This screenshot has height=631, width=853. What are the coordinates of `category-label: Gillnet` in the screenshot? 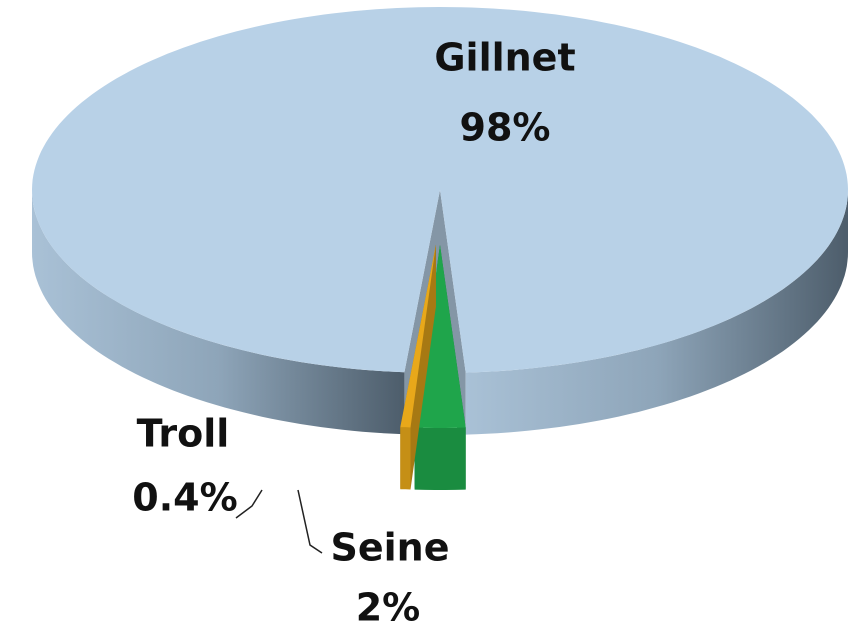 It's located at (504, 58).